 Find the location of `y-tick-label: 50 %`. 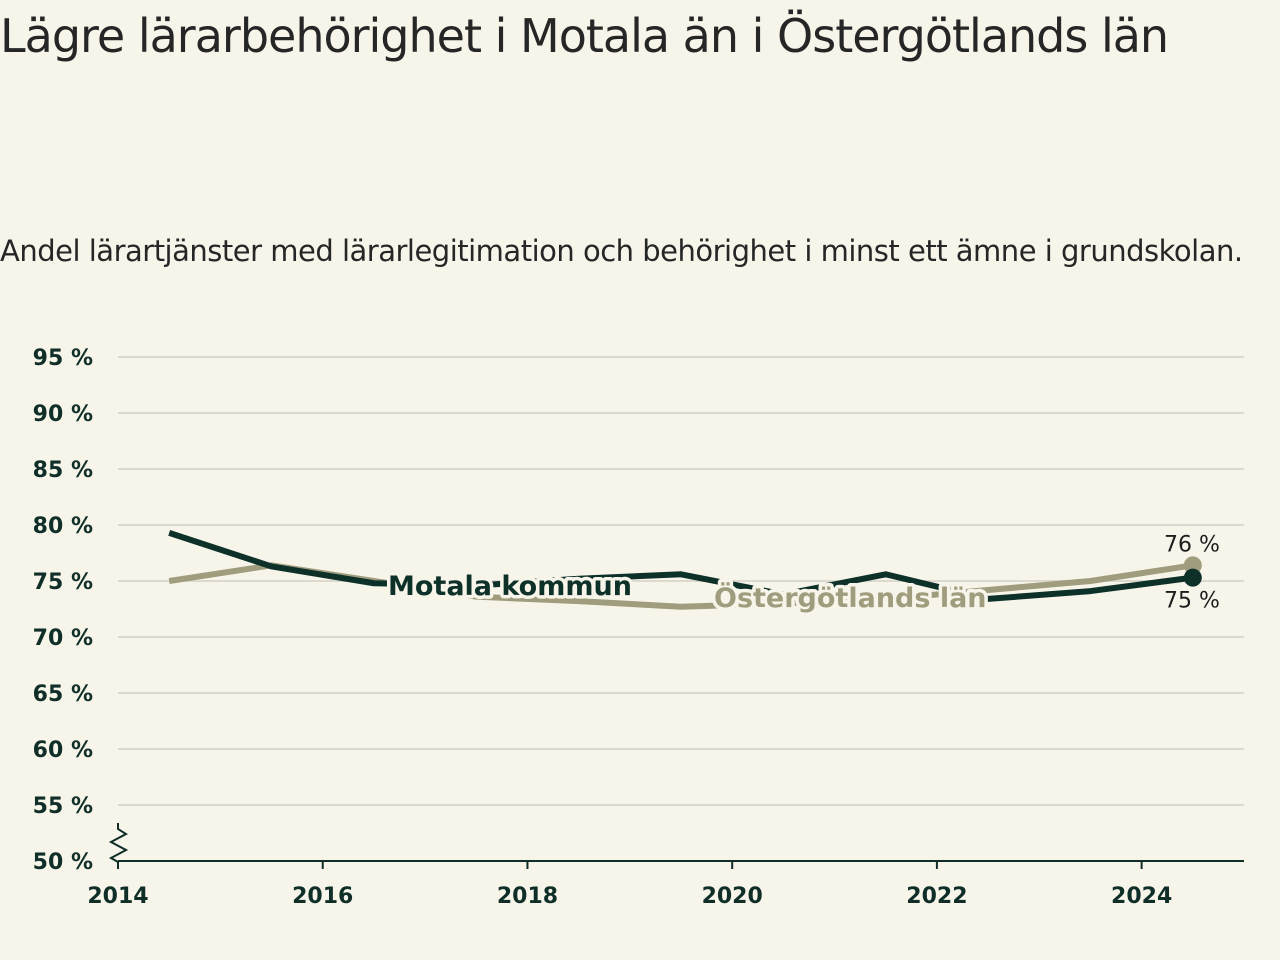

y-tick-label: 50 % is located at coordinates (63, 862).